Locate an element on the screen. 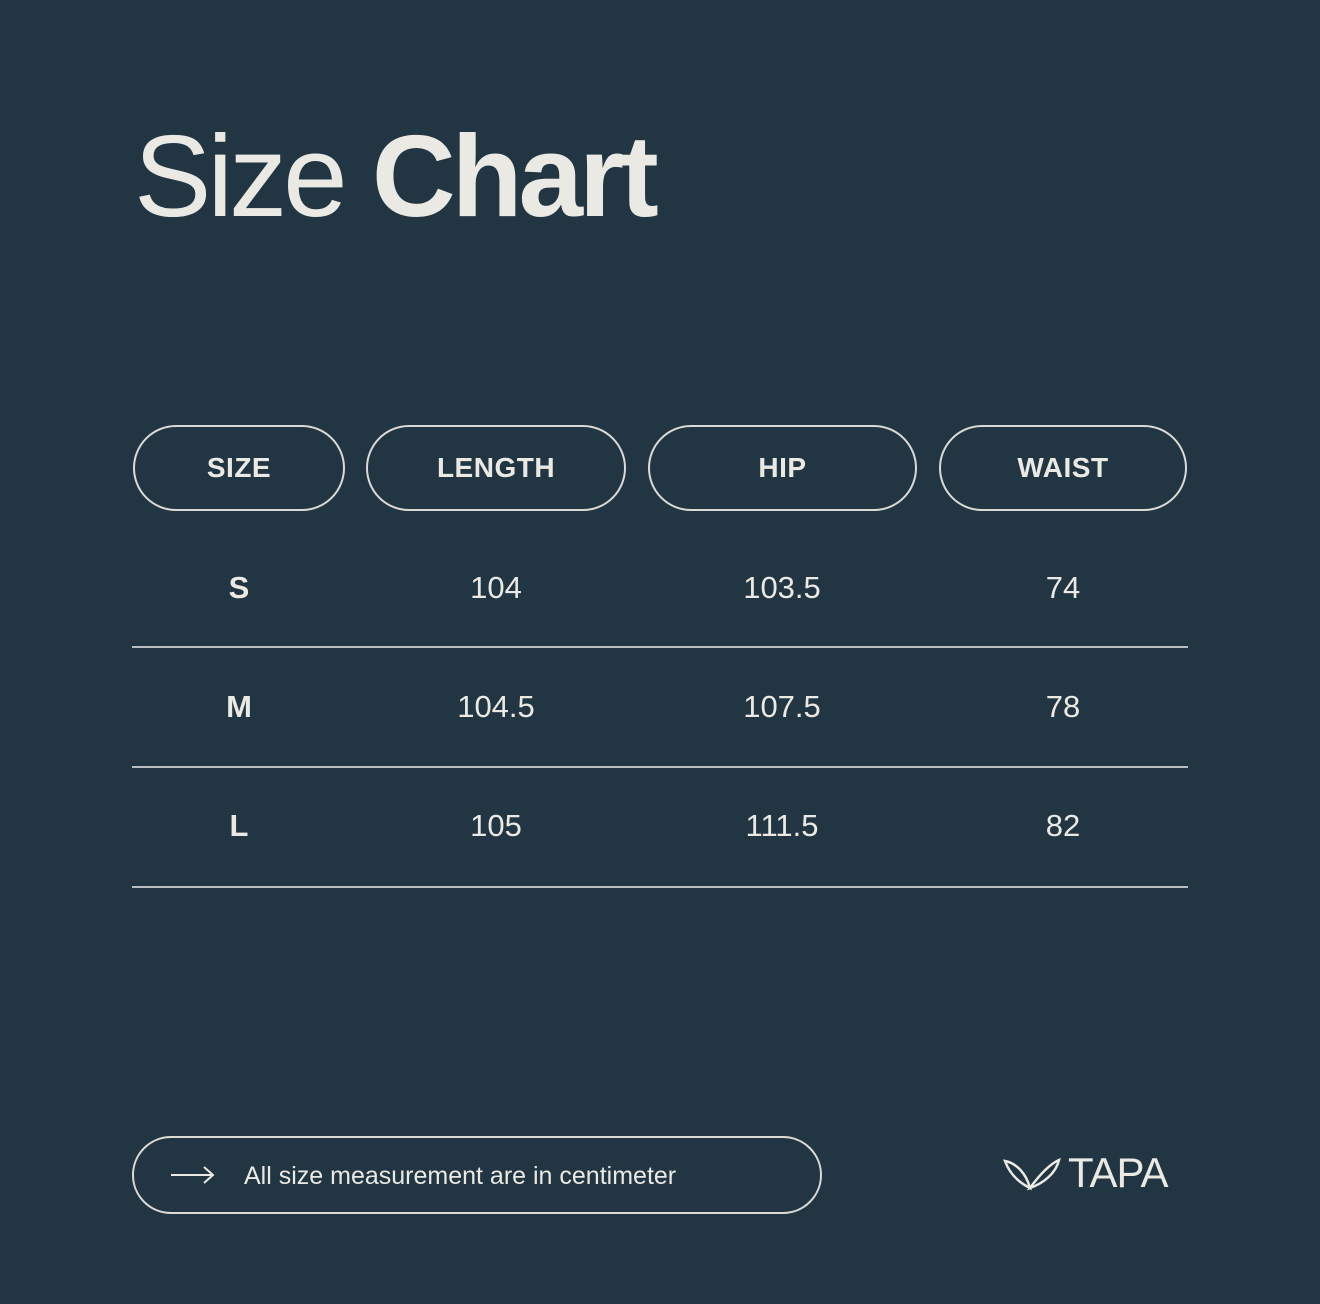 This screenshot has width=1320, height=1304. leaf-logo-icon is located at coordinates (1032, 1174).